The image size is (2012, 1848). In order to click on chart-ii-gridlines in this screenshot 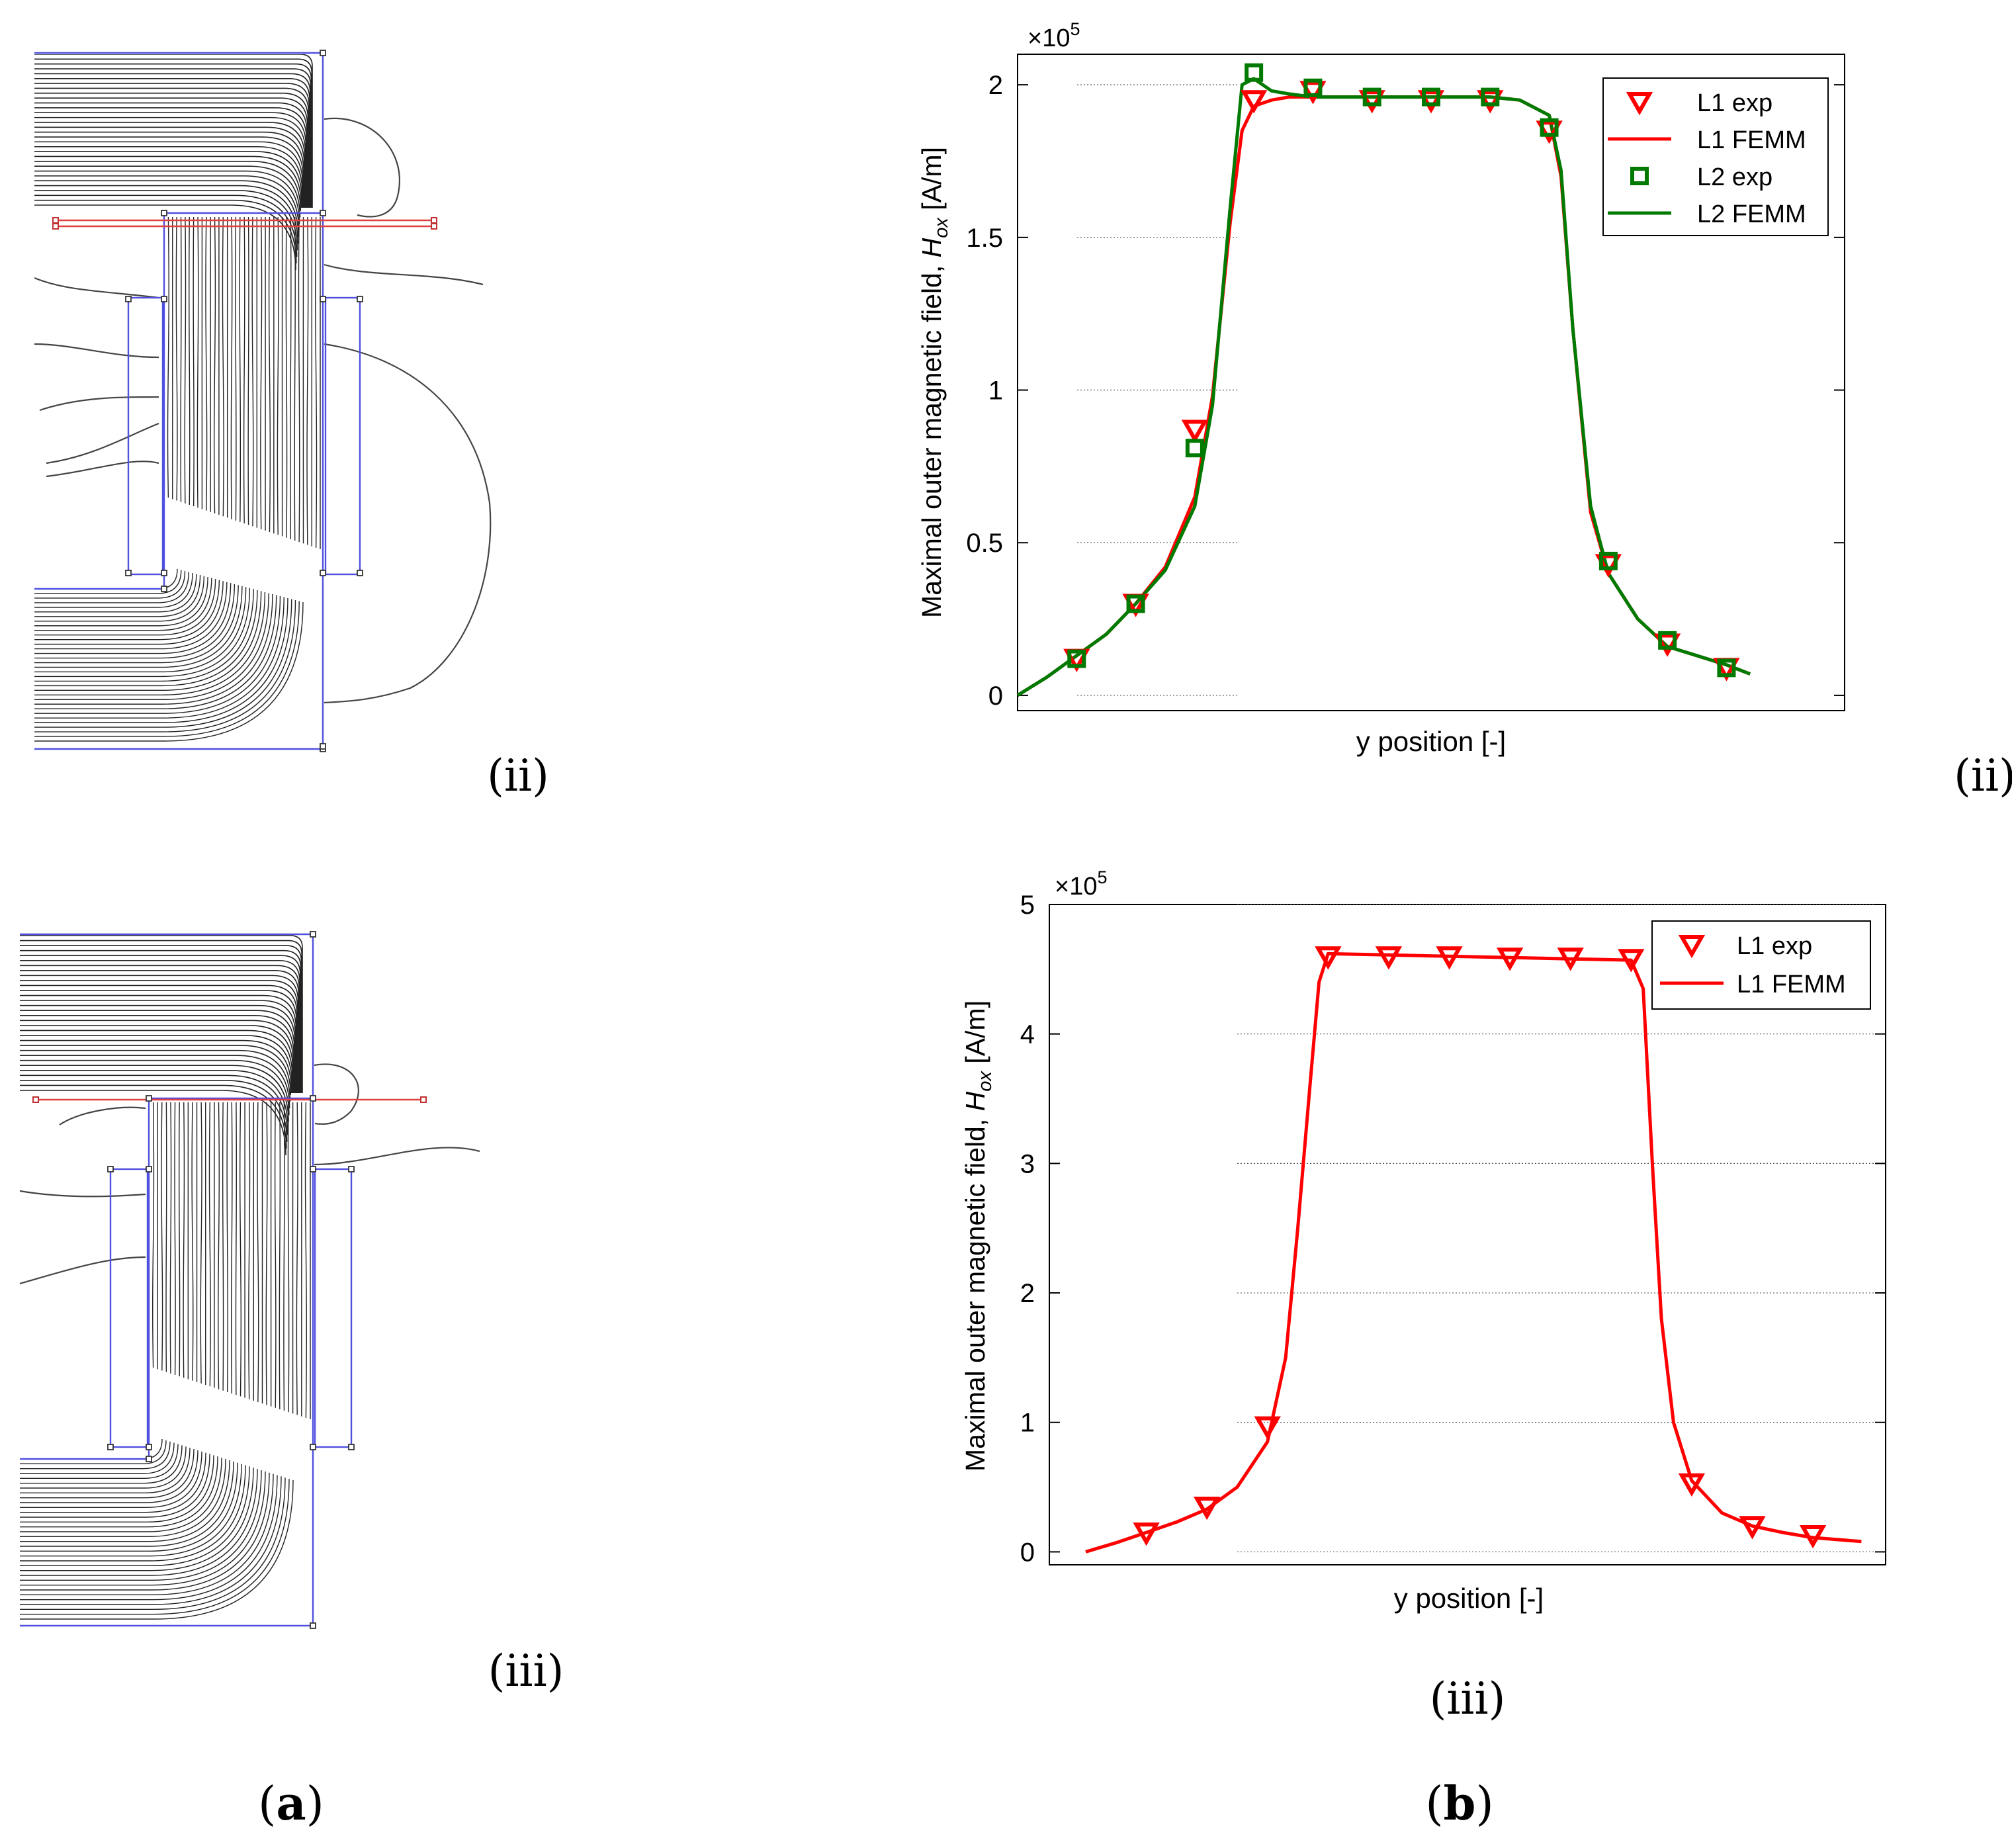, I will do `click(1157, 390)`.